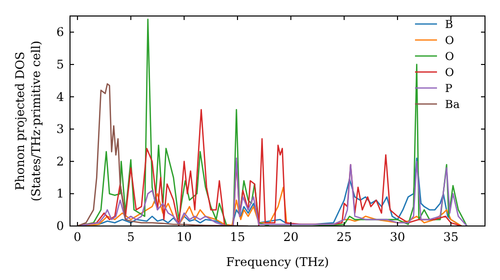  What do you see at coordinates (449, 88) in the screenshot?
I see `legend-label: P` at bounding box center [449, 88].